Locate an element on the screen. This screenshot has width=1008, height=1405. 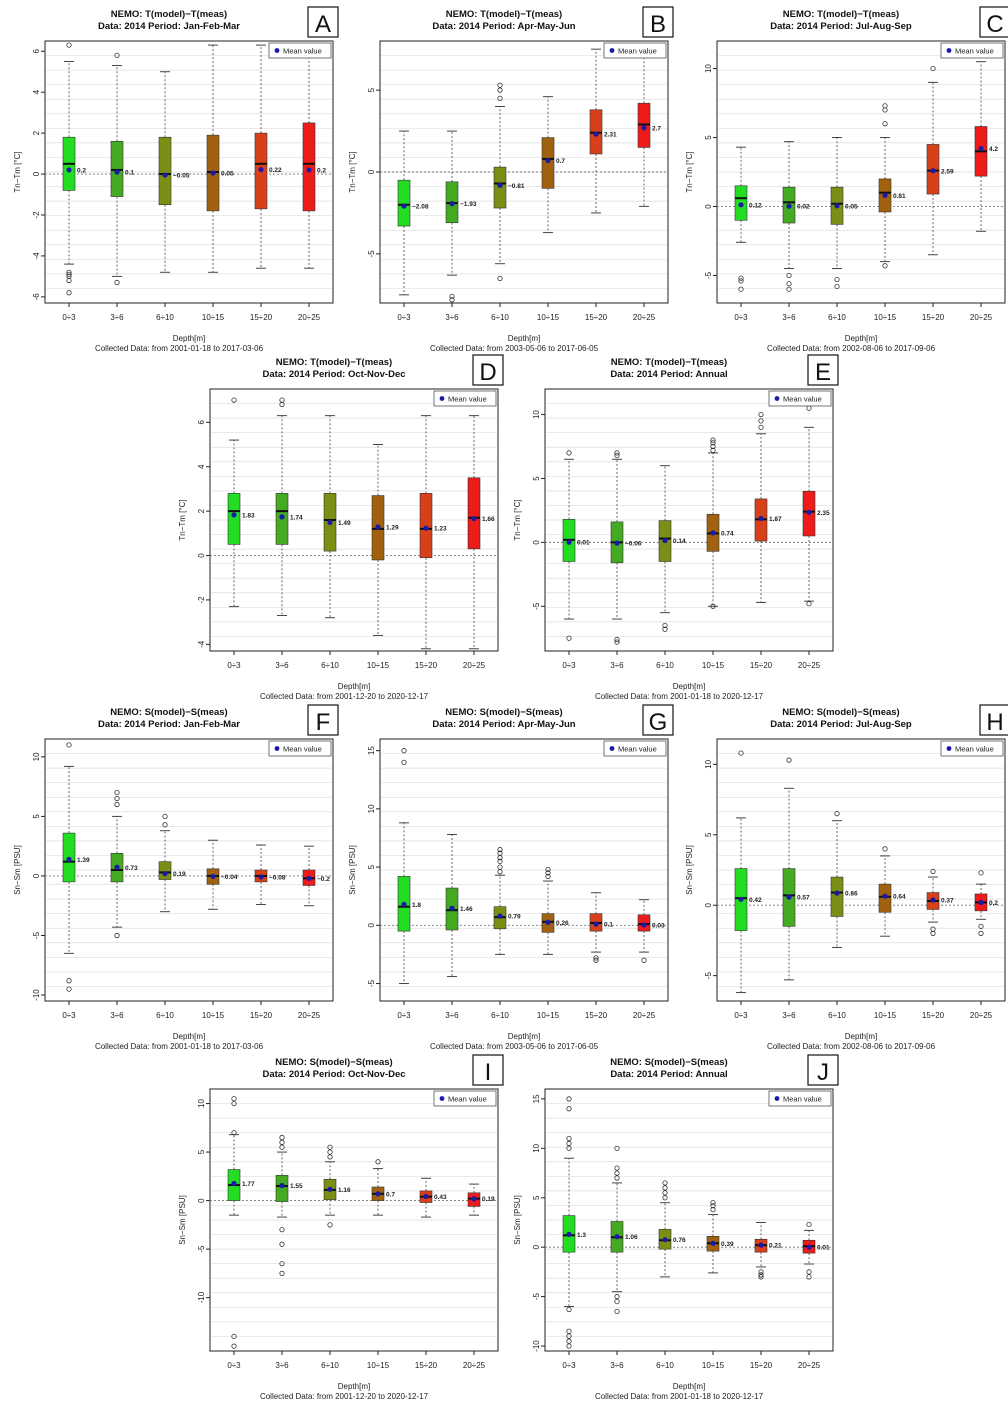
box-2: 0.19 is located at coordinates (172, 863).